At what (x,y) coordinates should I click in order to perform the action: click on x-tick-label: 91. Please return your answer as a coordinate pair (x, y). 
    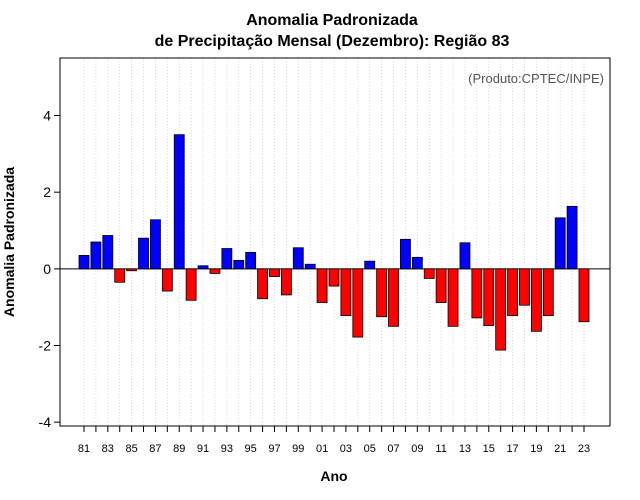
    Looking at the image, I should click on (203, 449).